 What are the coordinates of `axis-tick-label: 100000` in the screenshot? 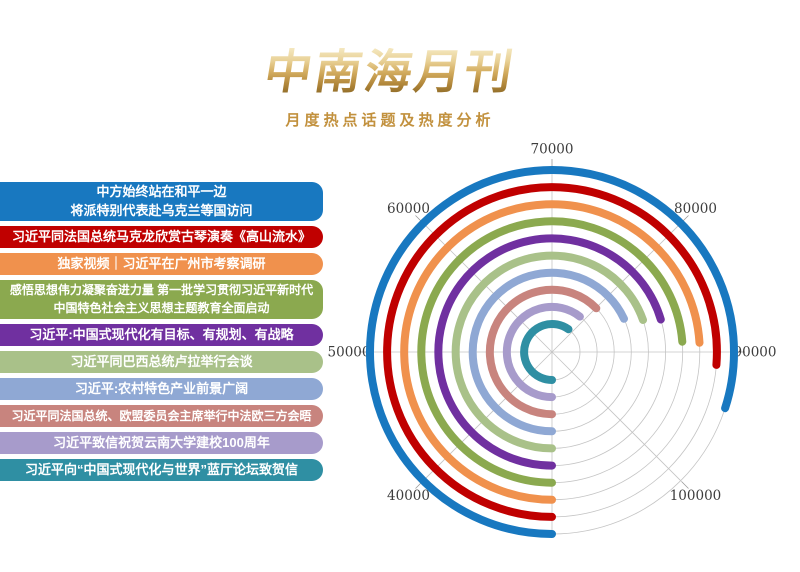 It's located at (696, 496).